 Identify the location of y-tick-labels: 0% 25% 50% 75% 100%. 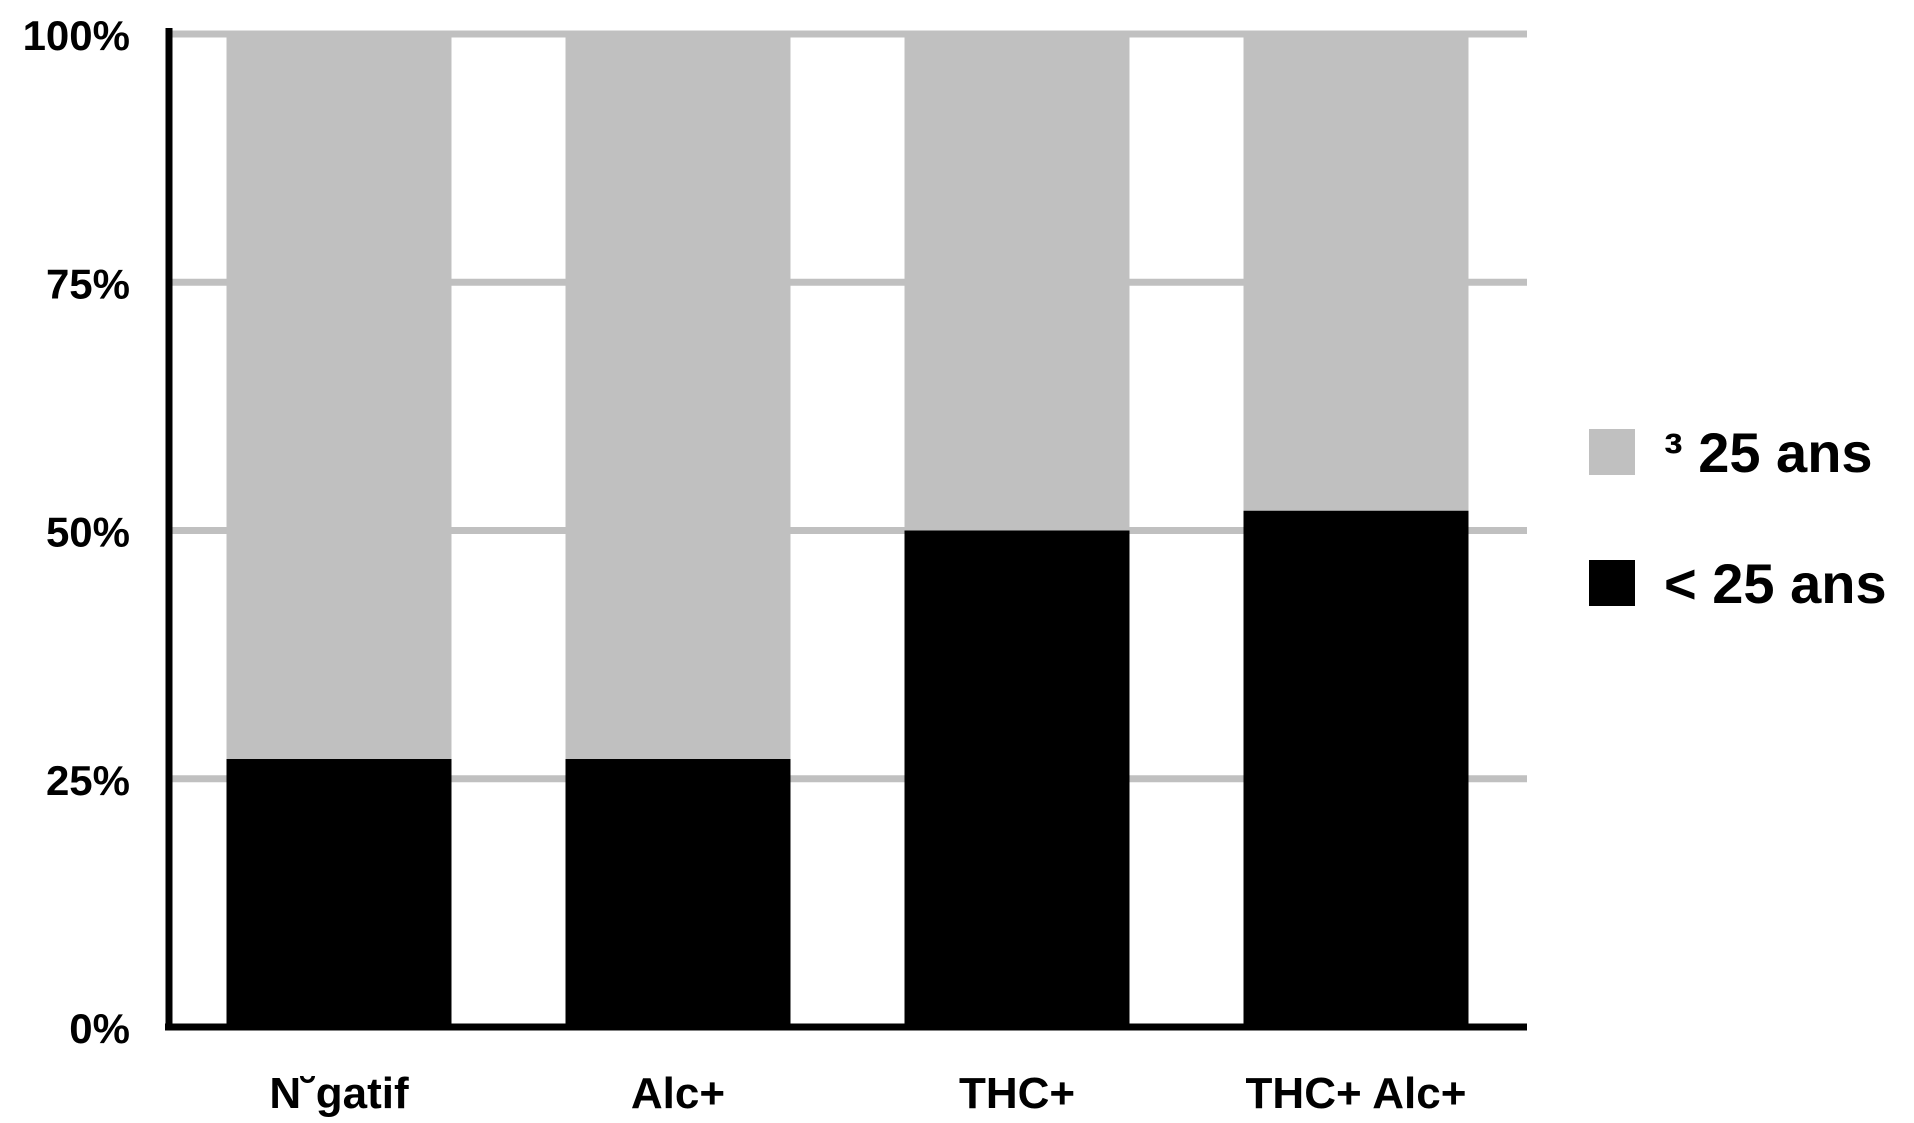
(76, 532).